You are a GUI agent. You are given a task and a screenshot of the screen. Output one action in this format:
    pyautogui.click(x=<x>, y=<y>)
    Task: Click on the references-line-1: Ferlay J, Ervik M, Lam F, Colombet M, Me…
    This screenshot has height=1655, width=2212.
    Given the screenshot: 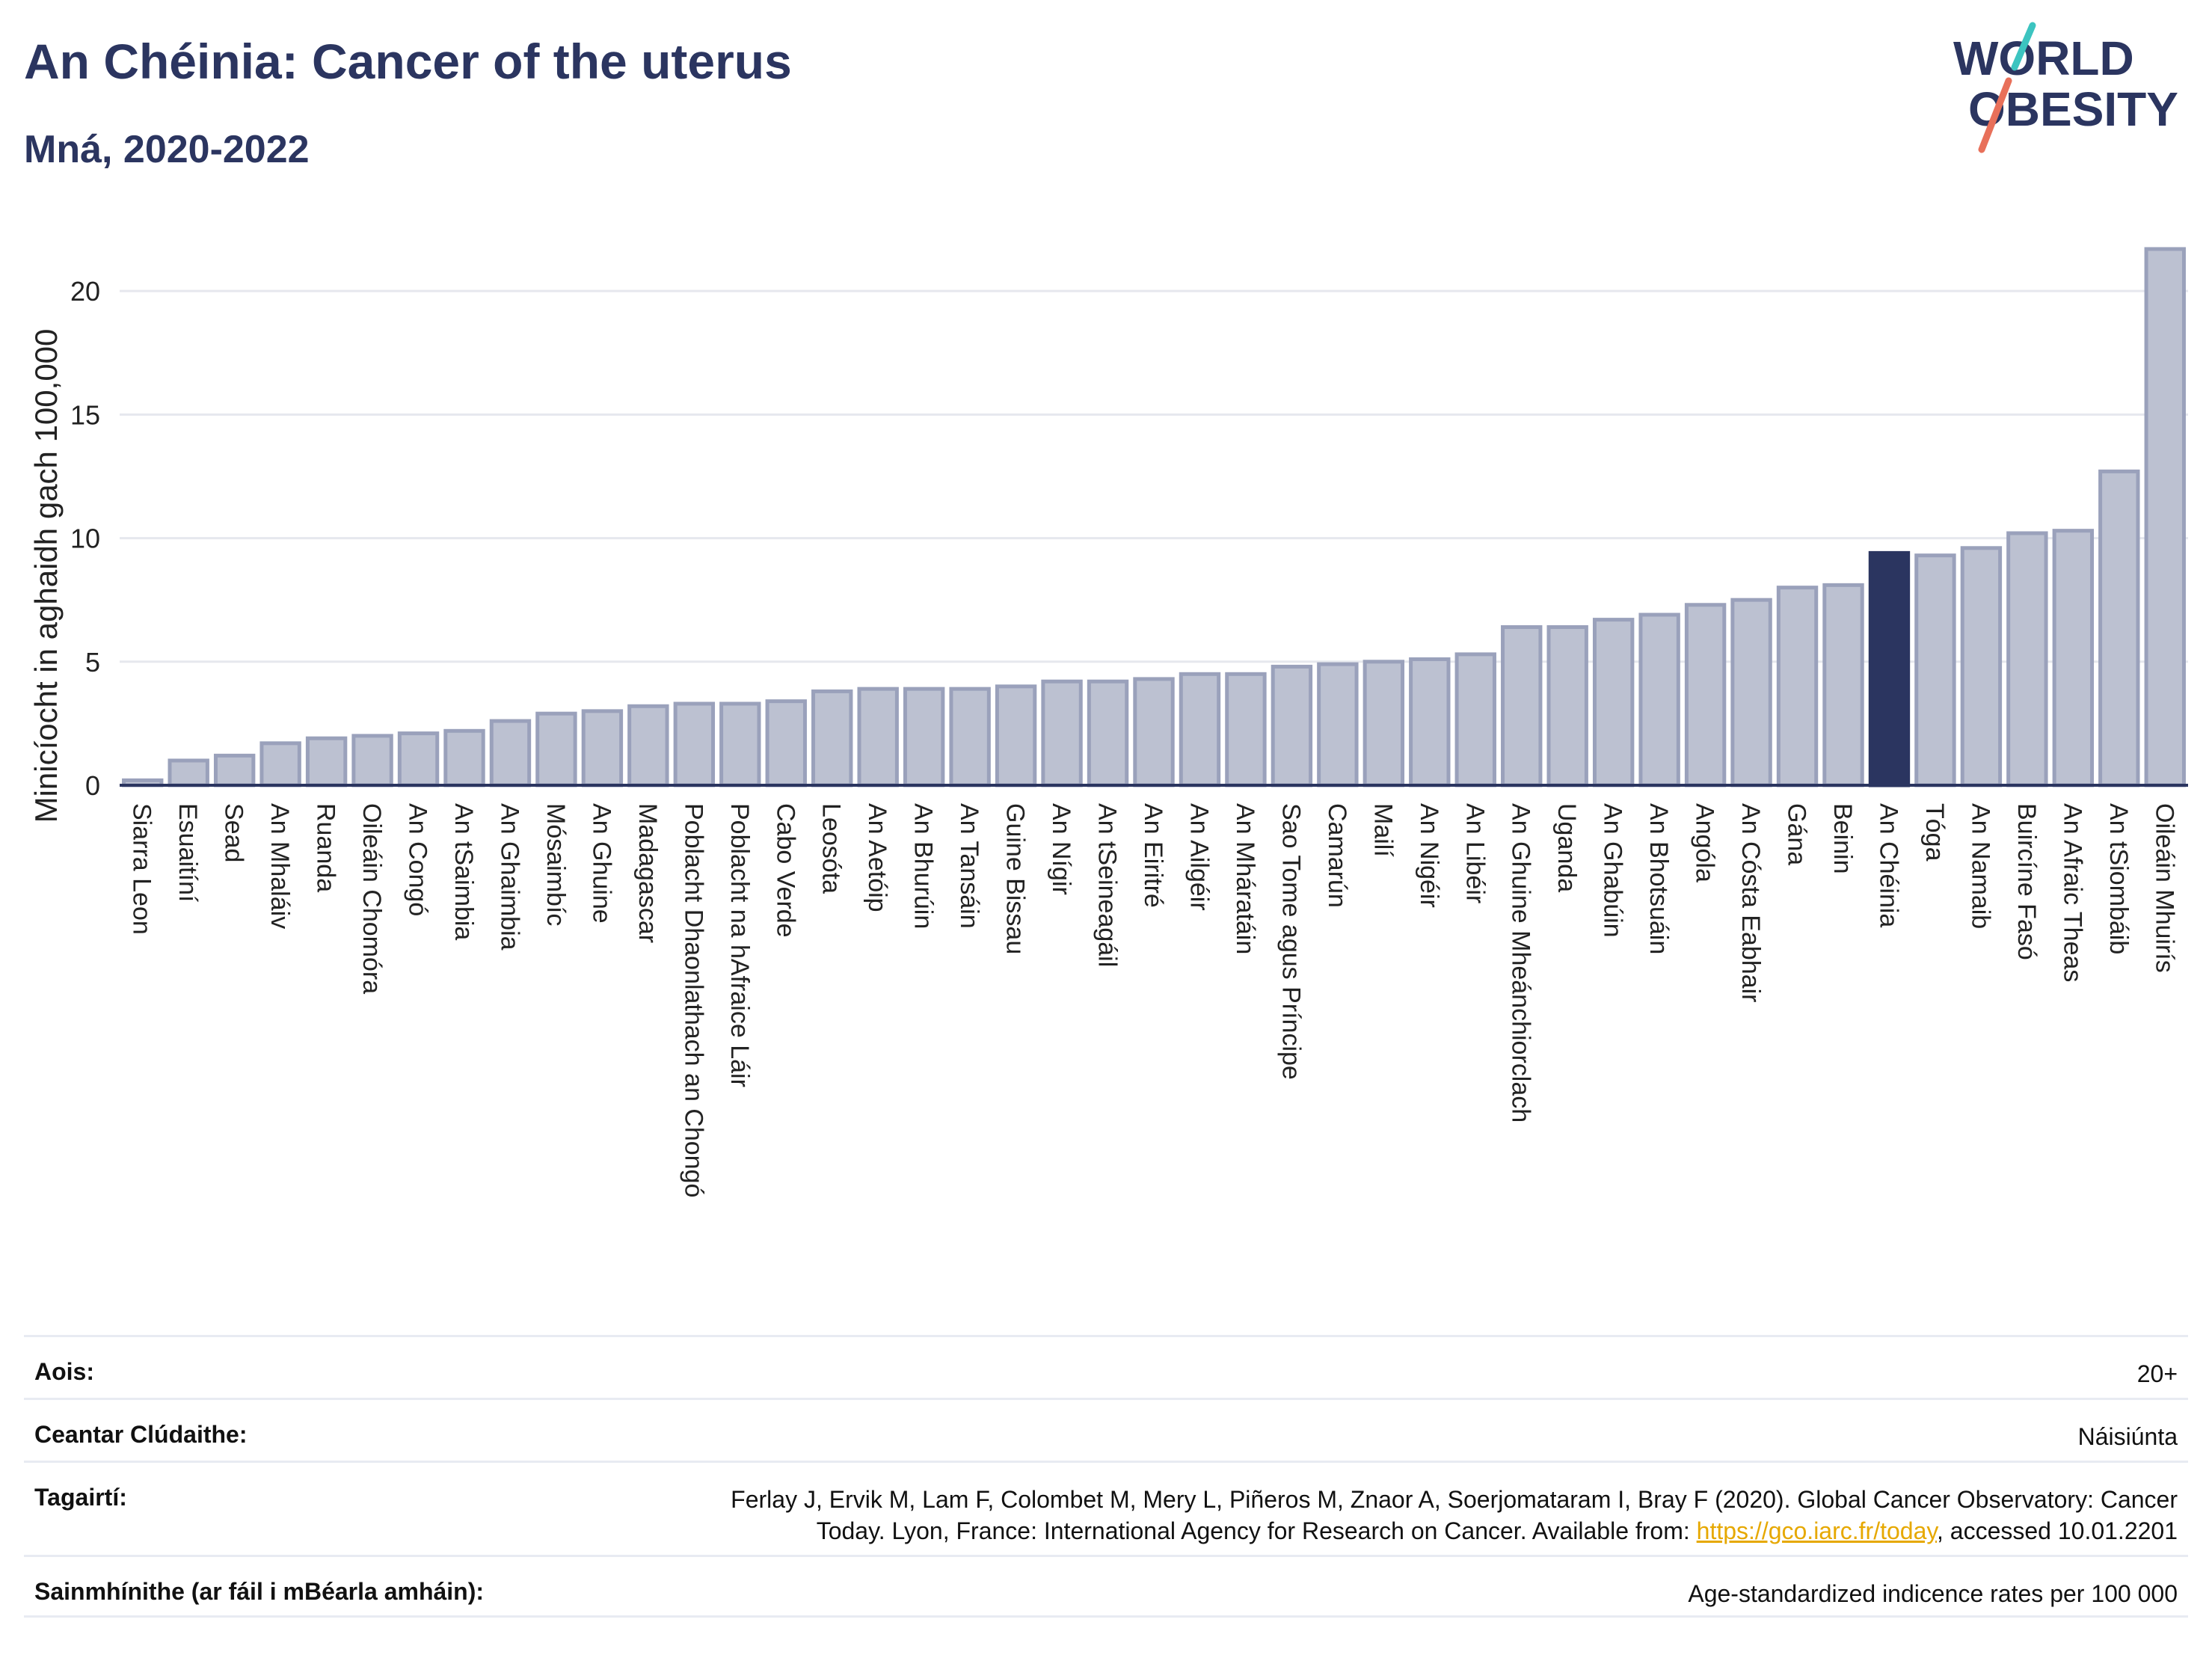 What is the action you would take?
    pyautogui.click(x=1454, y=1499)
    